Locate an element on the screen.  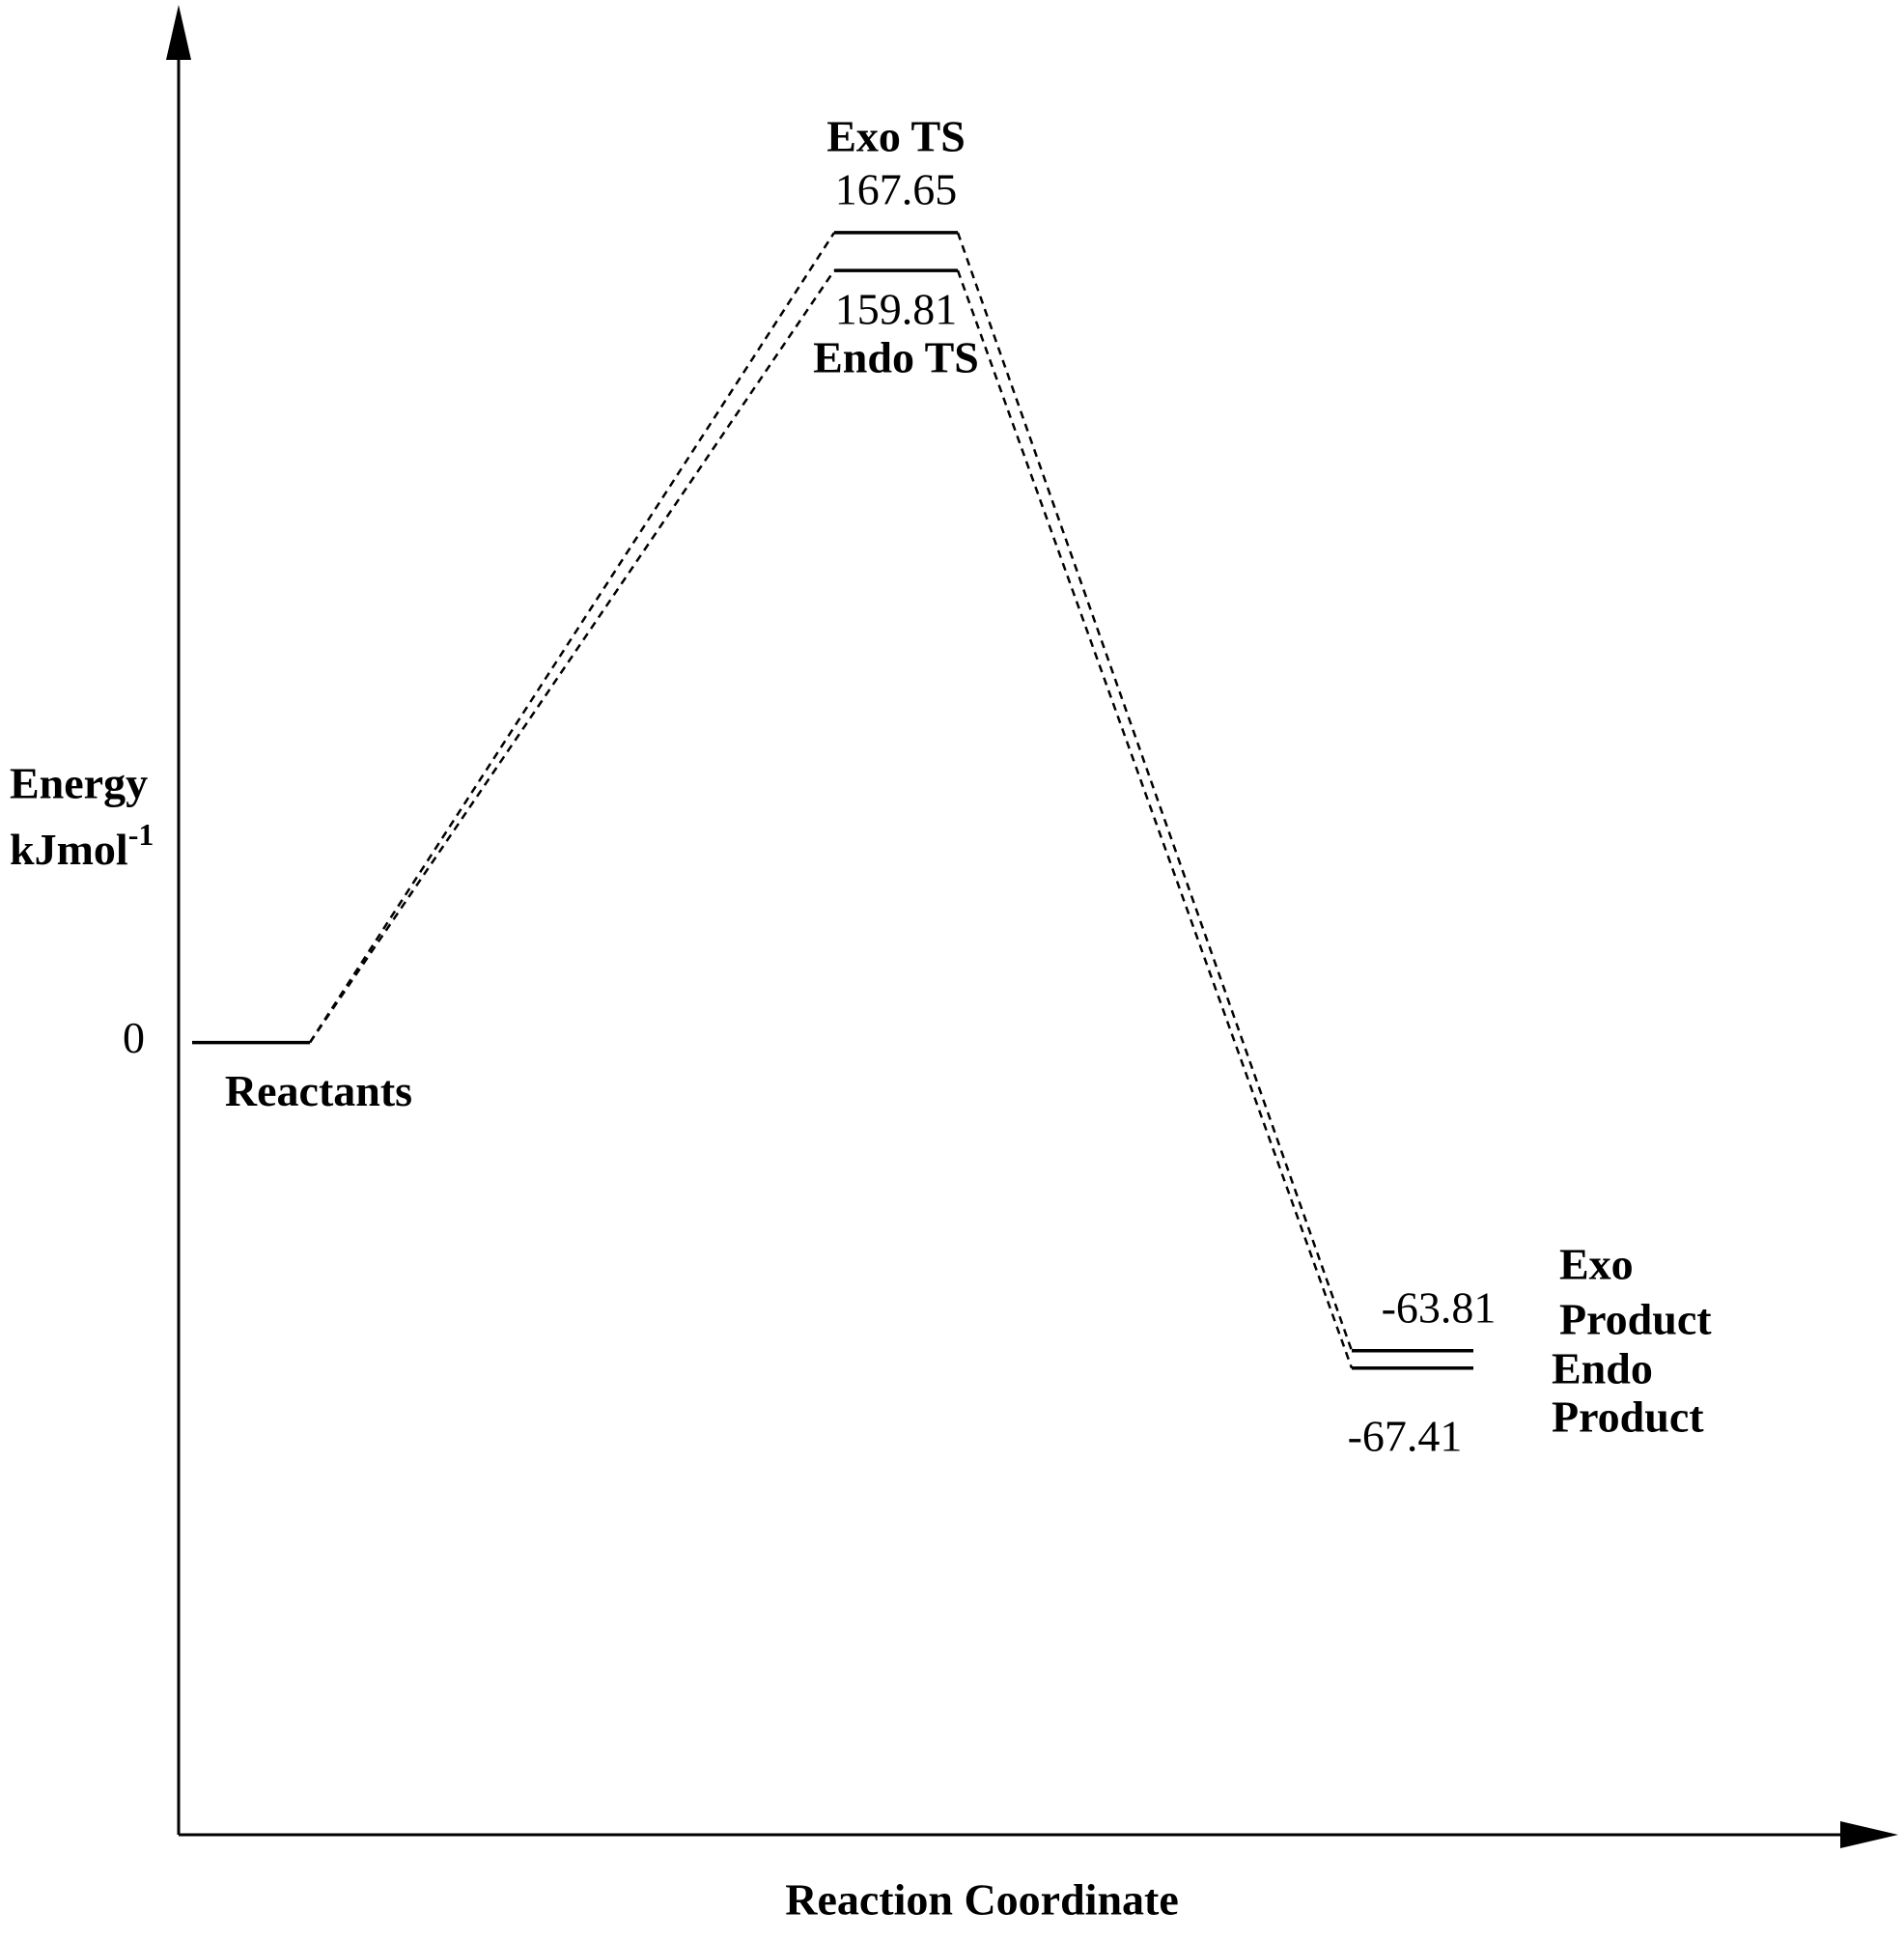
y-axis-label: kJmol-1 is located at coordinates (82, 845).